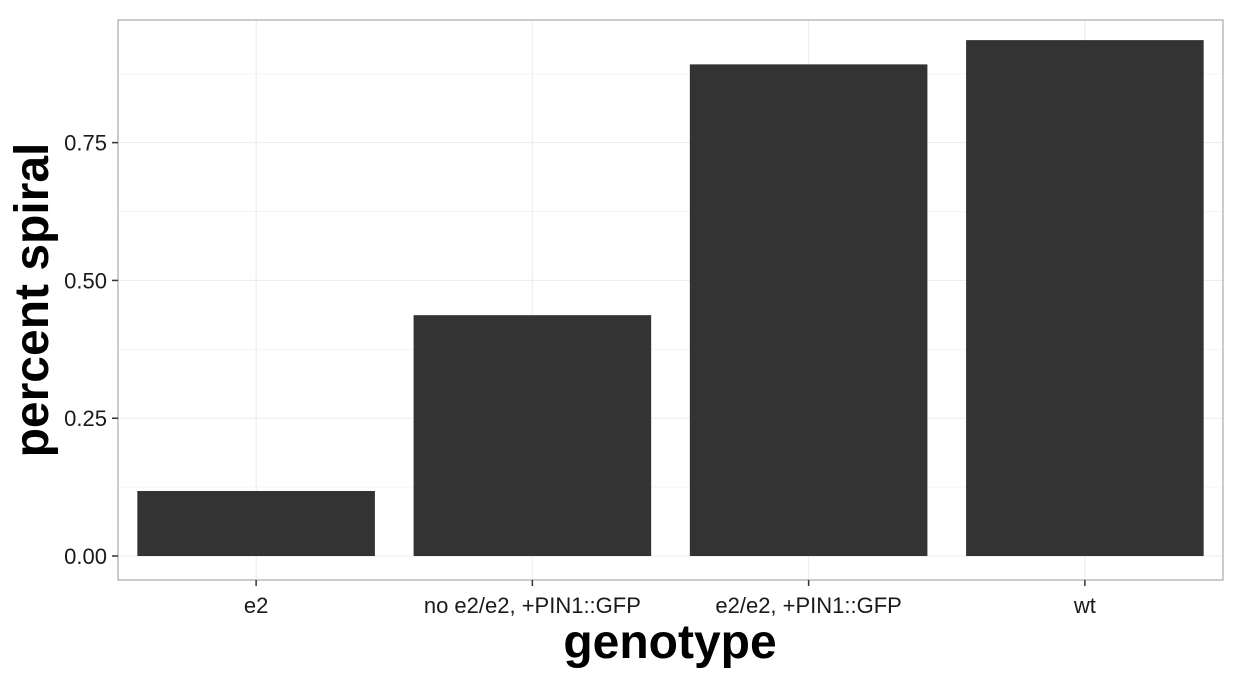 Image resolution: width=1248 pixels, height=676 pixels. What do you see at coordinates (85, 280) in the screenshot?
I see `y-tick-label: 0.50` at bounding box center [85, 280].